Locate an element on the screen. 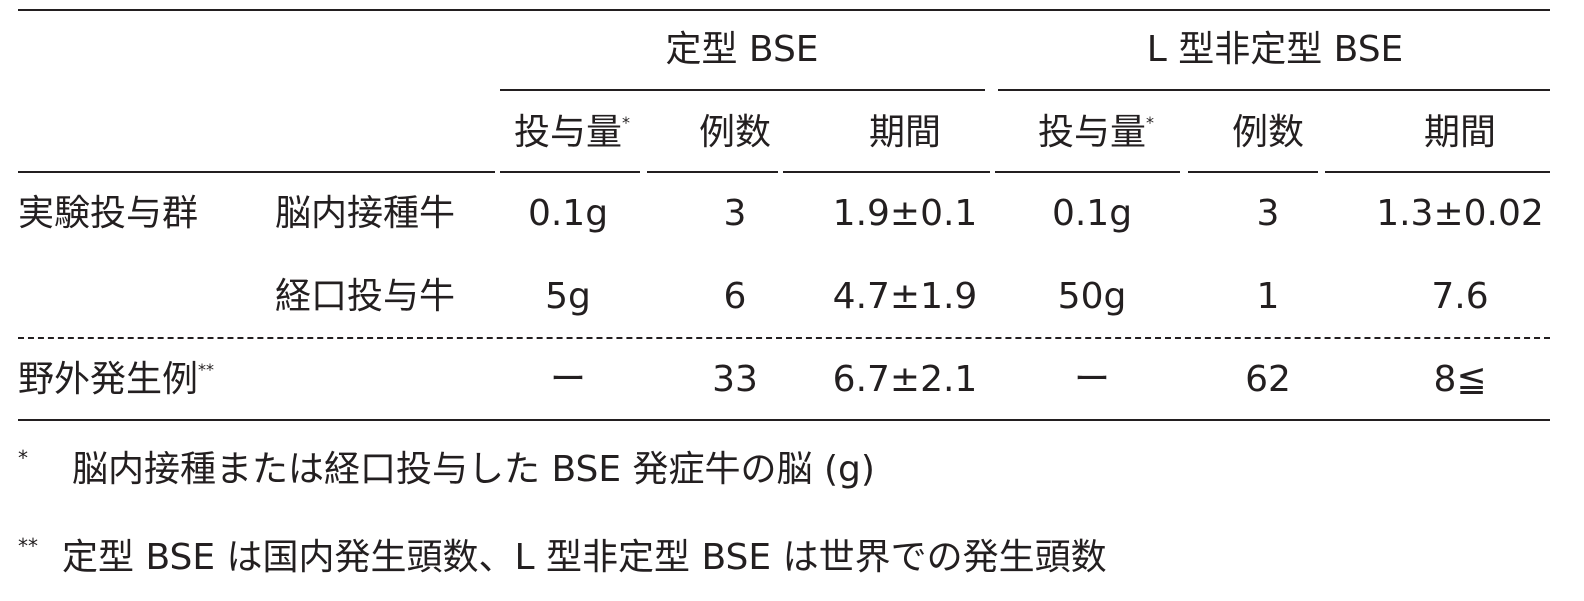  cell: 8≦ is located at coordinates (1459, 380).